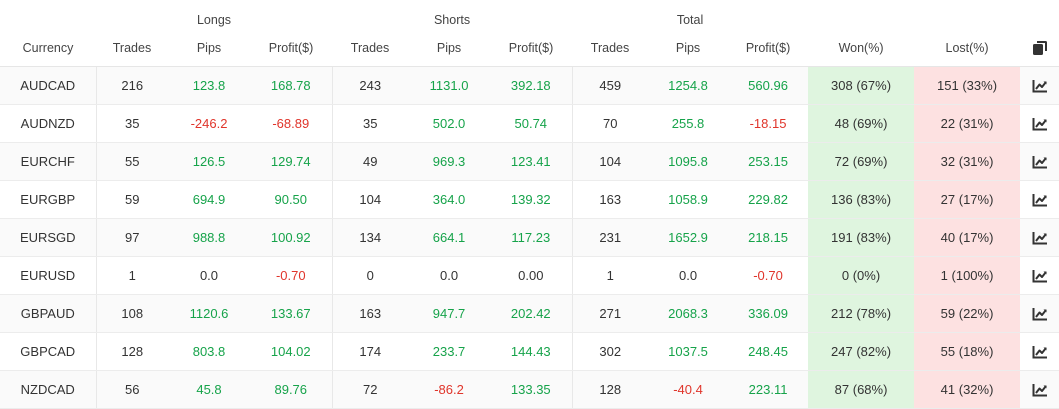 The image size is (1059, 409). What do you see at coordinates (370, 123) in the screenshot?
I see `shorts-trades-cell: 35` at bounding box center [370, 123].